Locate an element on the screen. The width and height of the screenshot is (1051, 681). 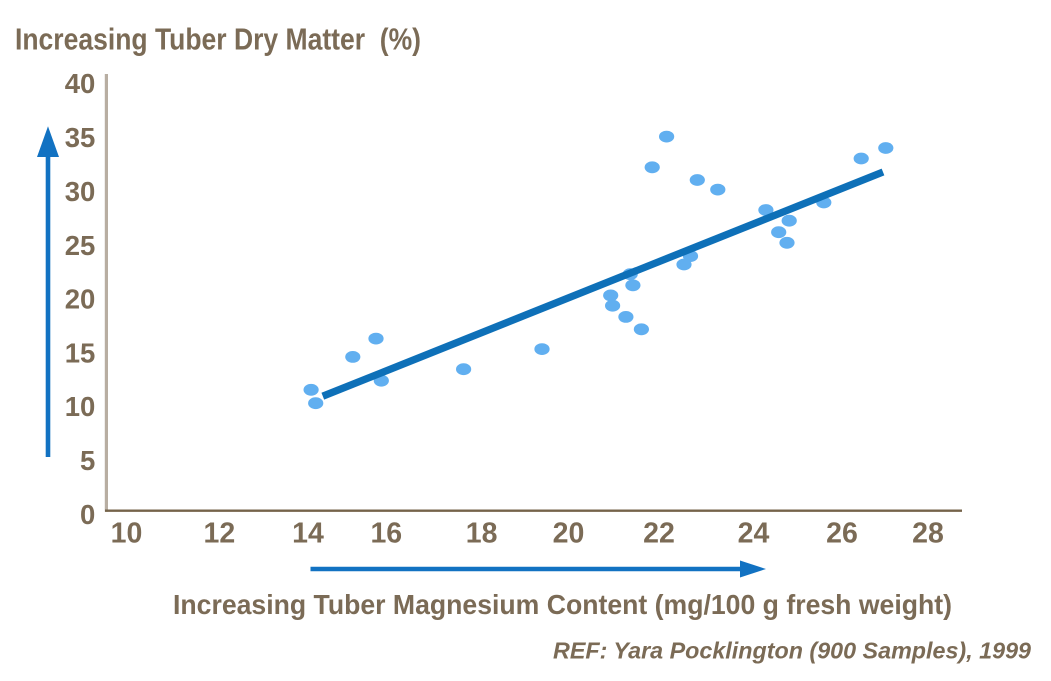
svg-text: 22 is located at coordinates (659, 533).